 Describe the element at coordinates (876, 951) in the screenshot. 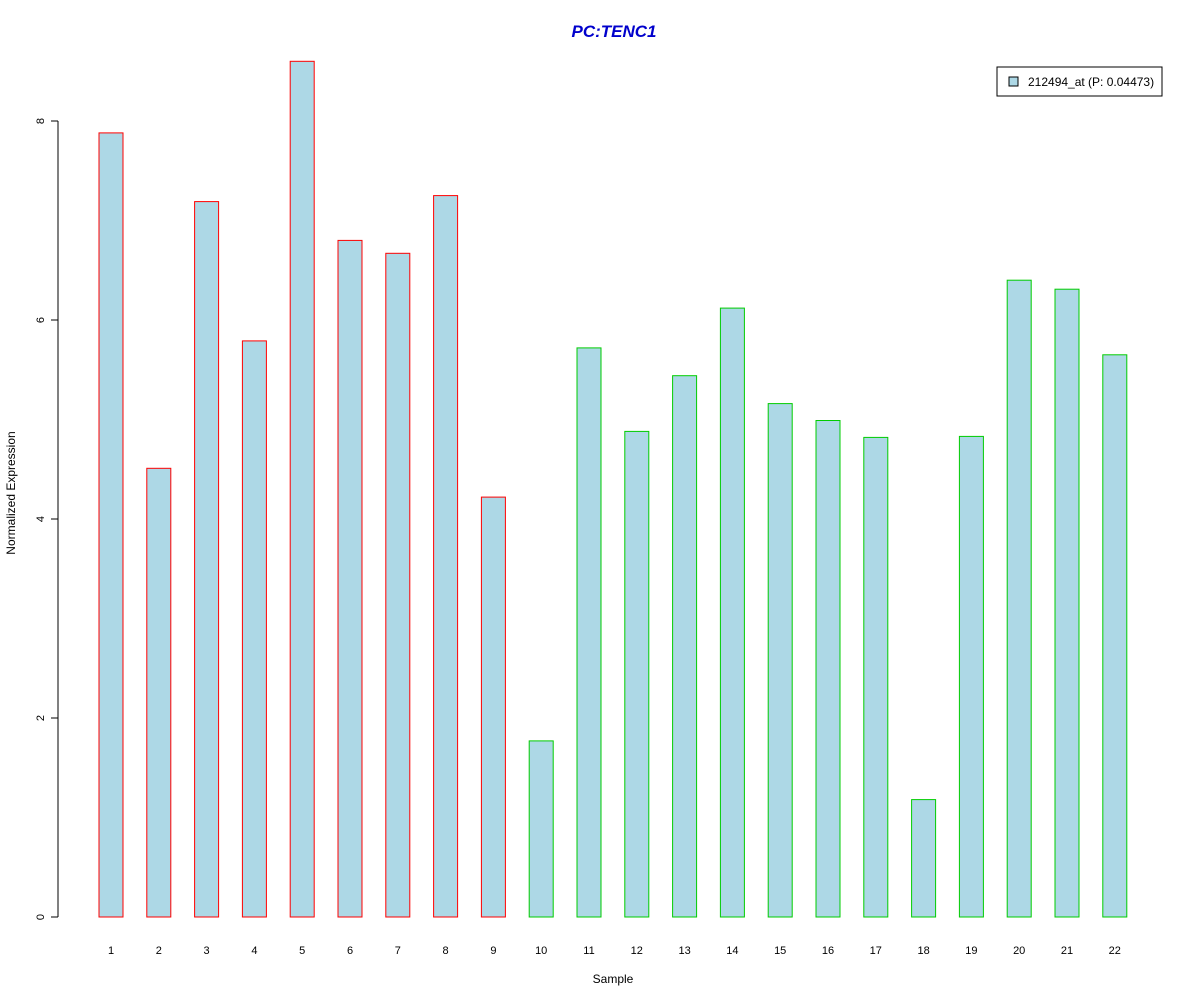

I see `x-tick-label: 17` at that location.